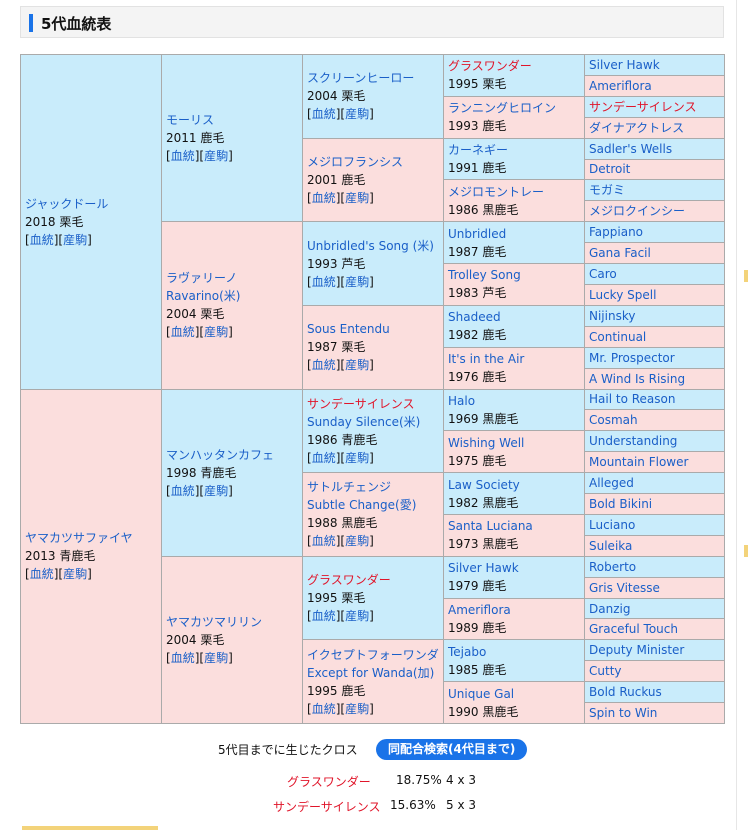 The height and width of the screenshot is (830, 750). What do you see at coordinates (654, 106) in the screenshot?
I see `gen5-cell: サンデーサイレンス` at bounding box center [654, 106].